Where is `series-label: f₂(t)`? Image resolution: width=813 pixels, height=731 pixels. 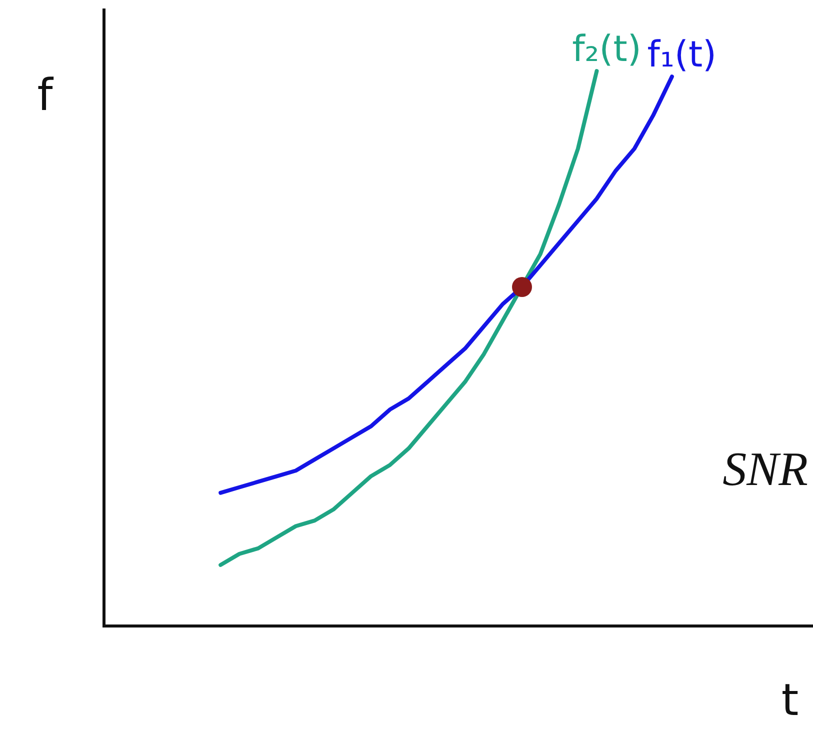
series-label: f₂(t) is located at coordinates (607, 49).